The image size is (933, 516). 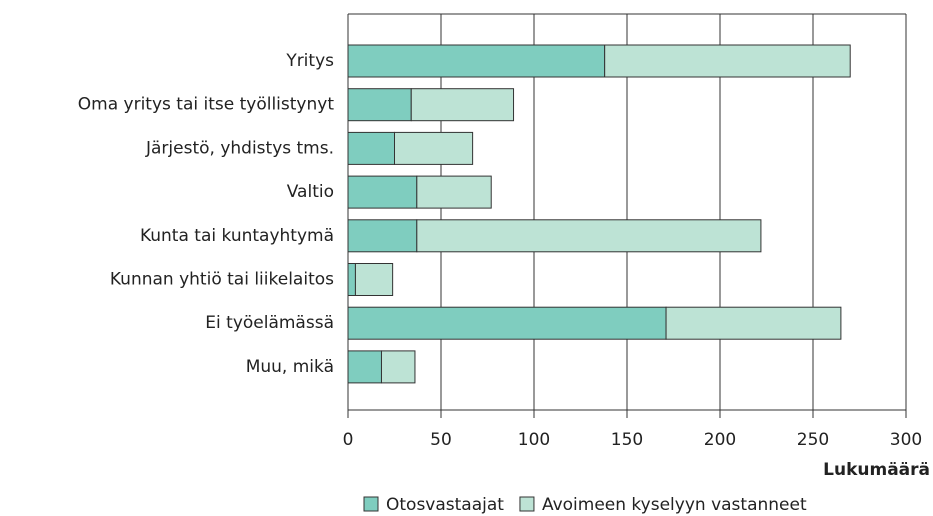 What do you see at coordinates (445, 505) in the screenshot?
I see `legend-label: Otosvastaajat` at bounding box center [445, 505].